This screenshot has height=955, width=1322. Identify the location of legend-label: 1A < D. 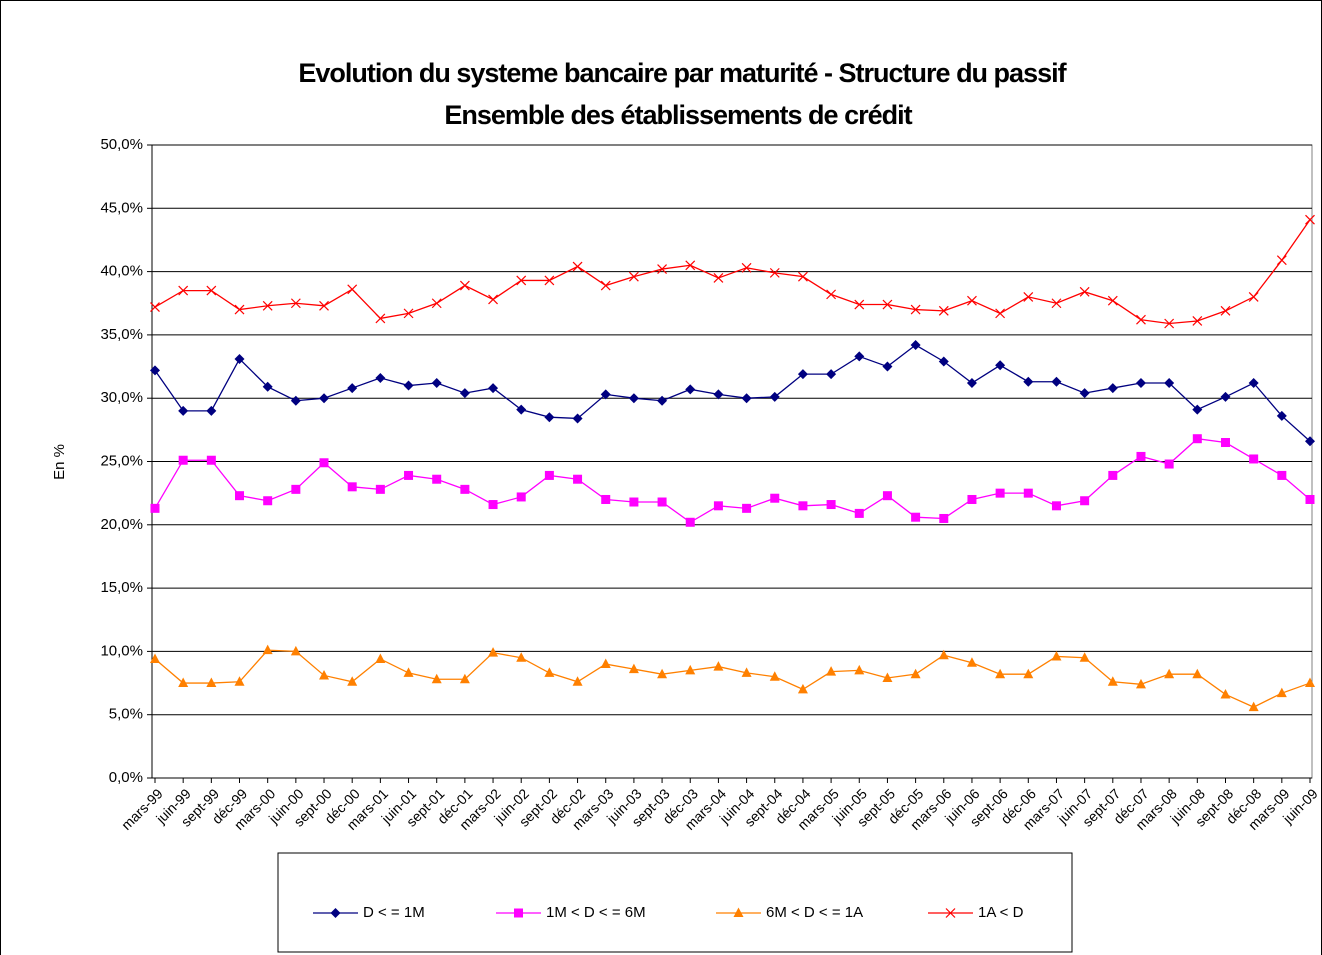
(1001, 912).